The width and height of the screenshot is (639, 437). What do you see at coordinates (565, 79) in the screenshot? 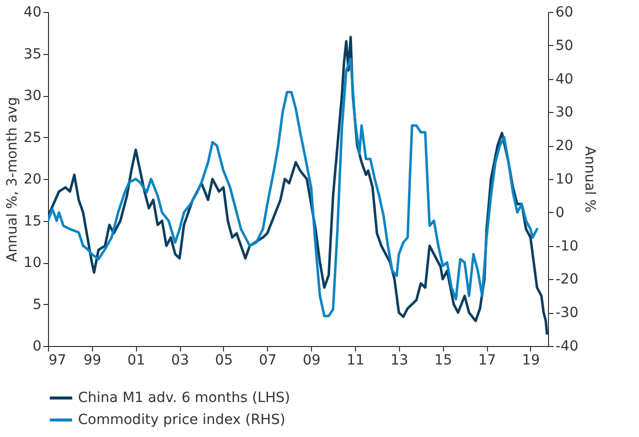
I see `y2-tick-label: 40` at bounding box center [565, 79].